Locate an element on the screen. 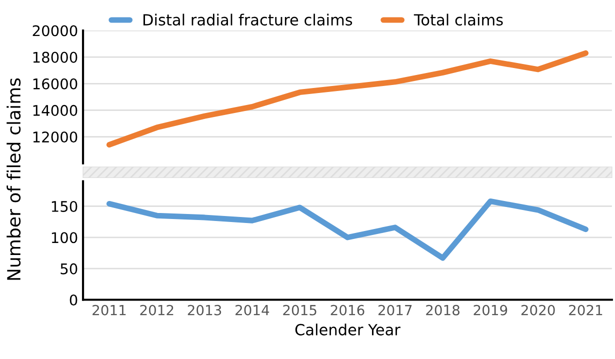 Image resolution: width=615 pixels, height=359 pixels. x-tick-label: 2014 is located at coordinates (253, 310).